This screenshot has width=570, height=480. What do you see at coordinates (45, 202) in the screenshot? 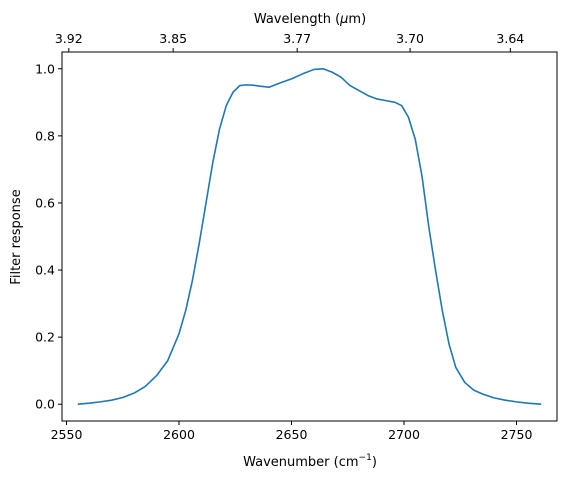
I see `y-tick-label: 0.6` at bounding box center [45, 202].